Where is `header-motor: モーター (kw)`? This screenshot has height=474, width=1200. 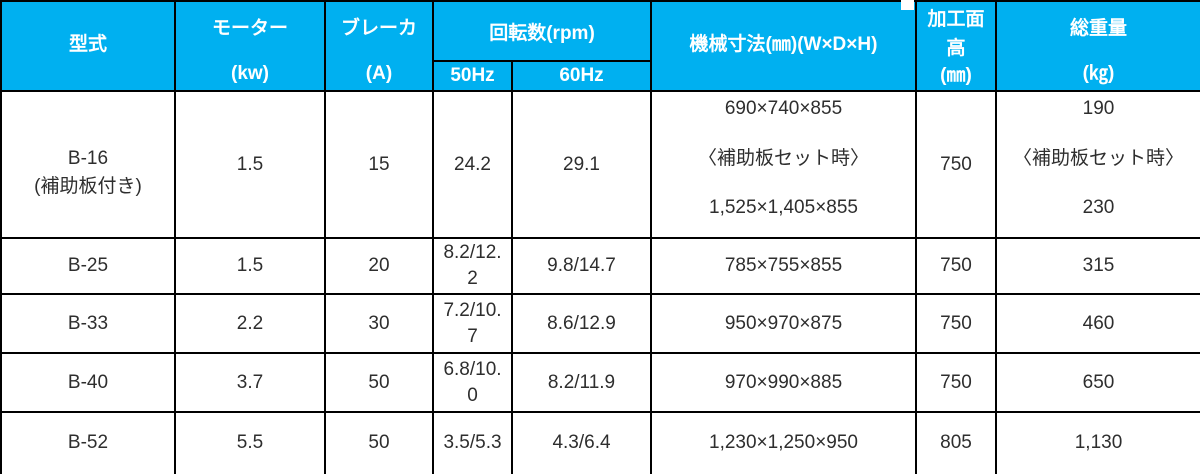
header-motor: モーター (kw) is located at coordinates (250, 46).